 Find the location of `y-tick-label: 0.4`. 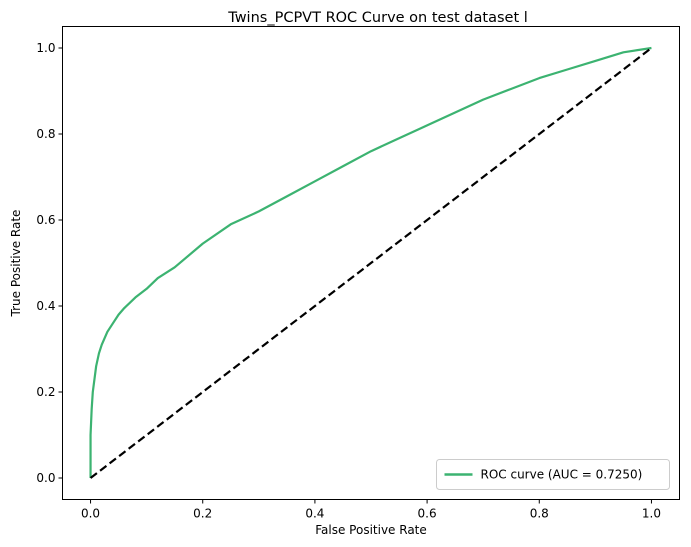

y-tick-label: 0.4 is located at coordinates (45, 306).